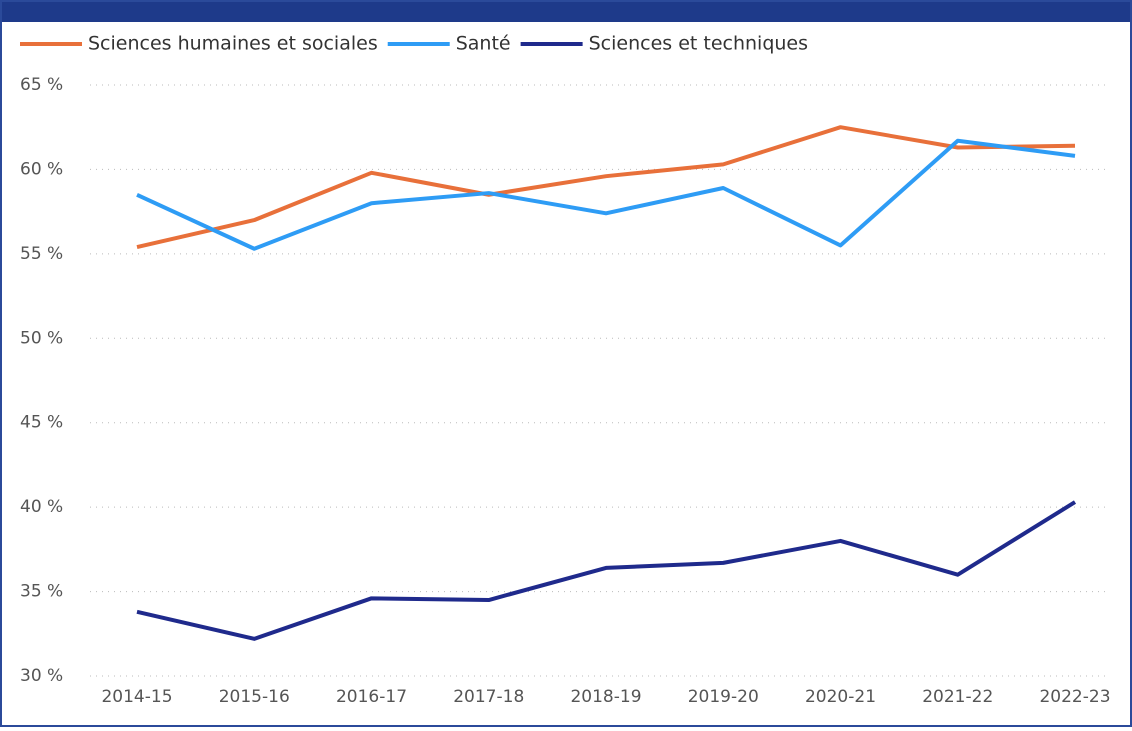  I want to click on x-tick-label: 2021-22, so click(957, 697).